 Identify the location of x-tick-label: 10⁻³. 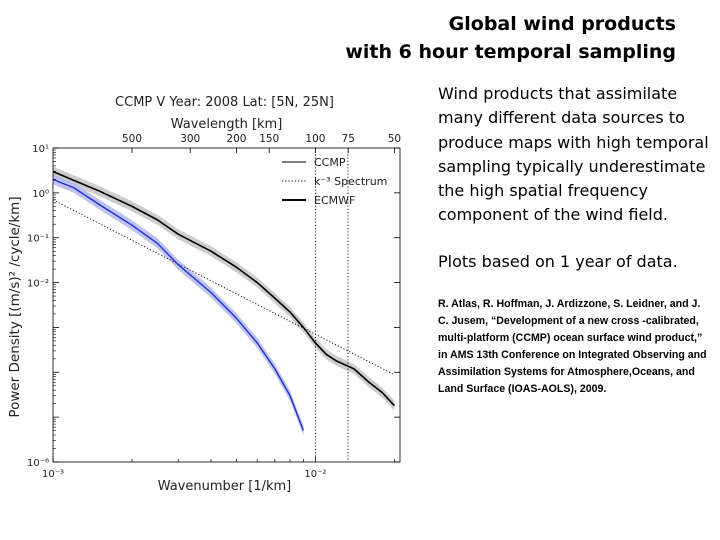
(53, 474).